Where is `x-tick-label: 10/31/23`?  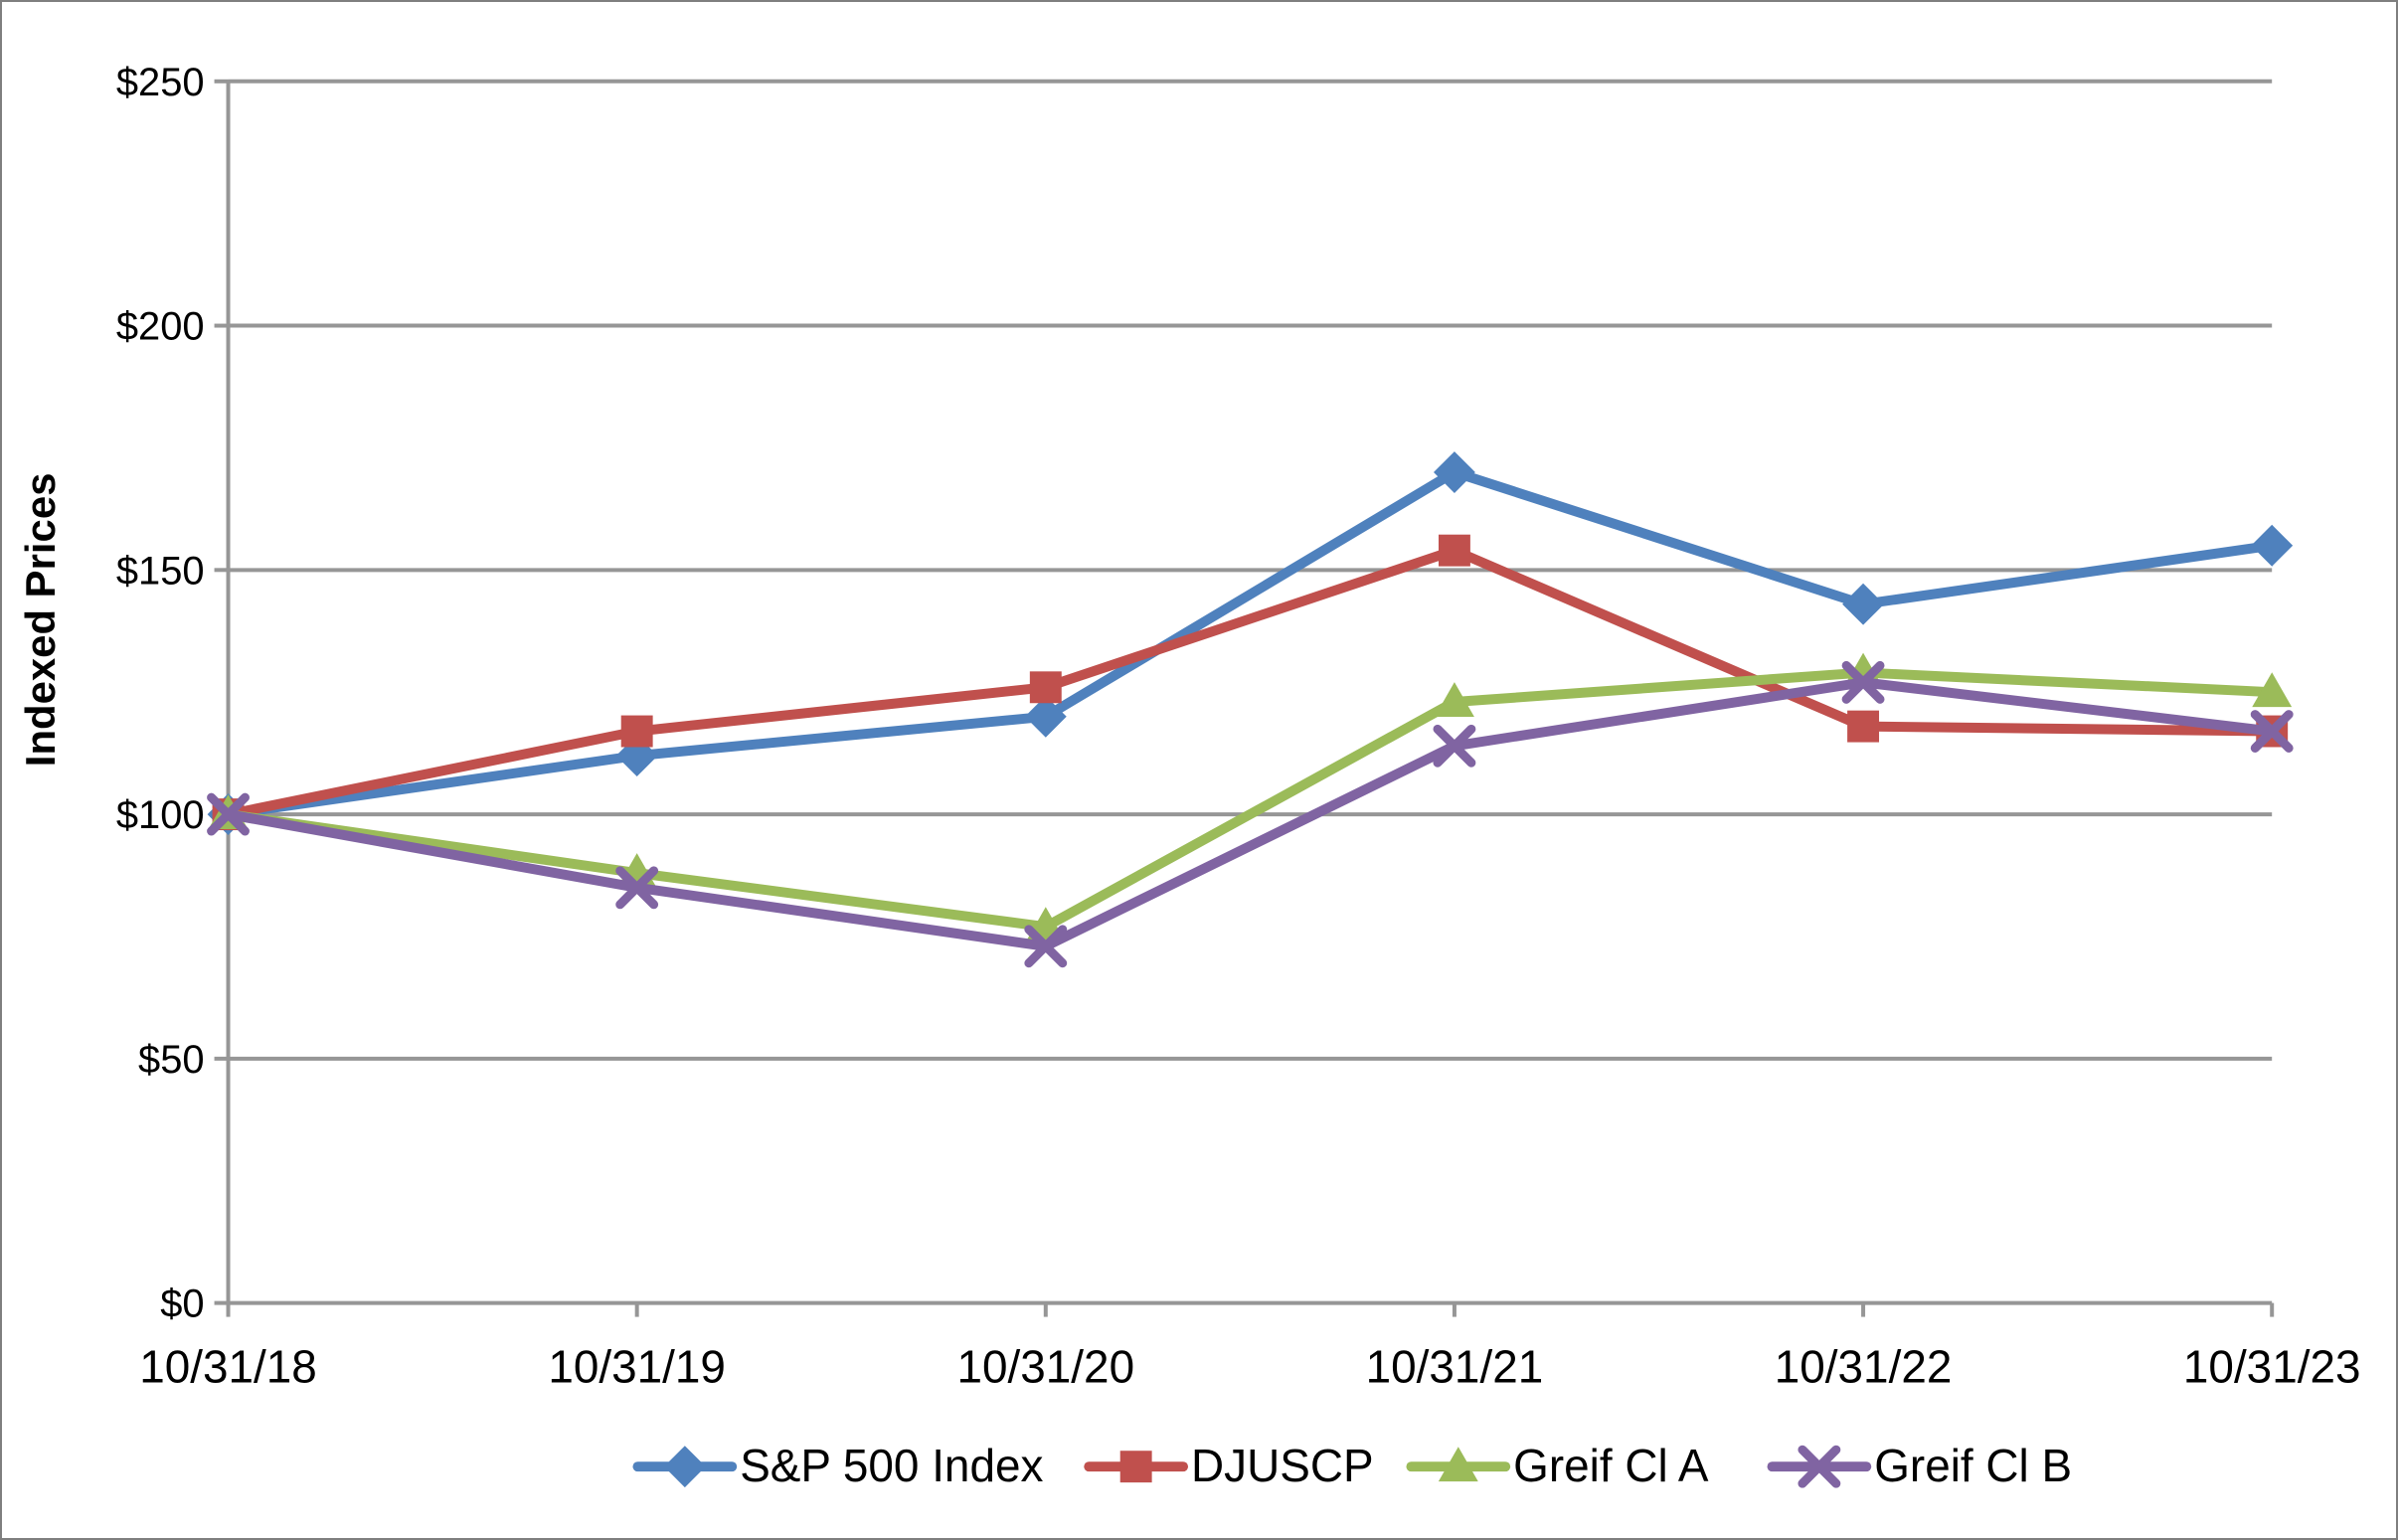
x-tick-label: 10/31/23 is located at coordinates (2272, 1366).